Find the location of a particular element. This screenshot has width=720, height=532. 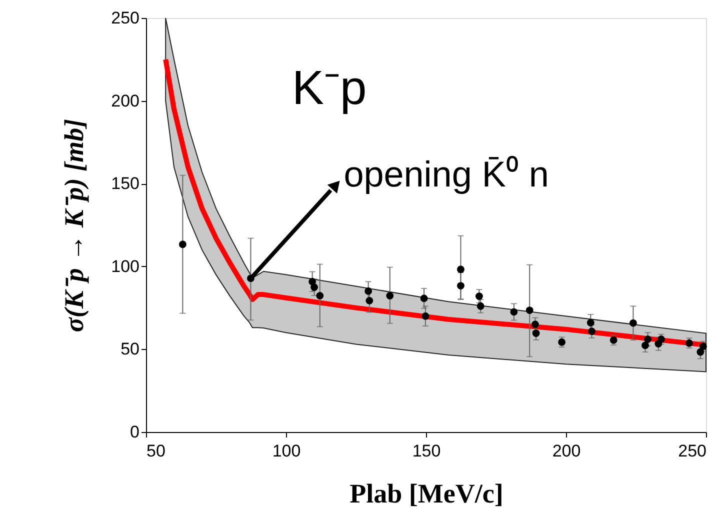

annotation: K⁻p is located at coordinates (329, 88).